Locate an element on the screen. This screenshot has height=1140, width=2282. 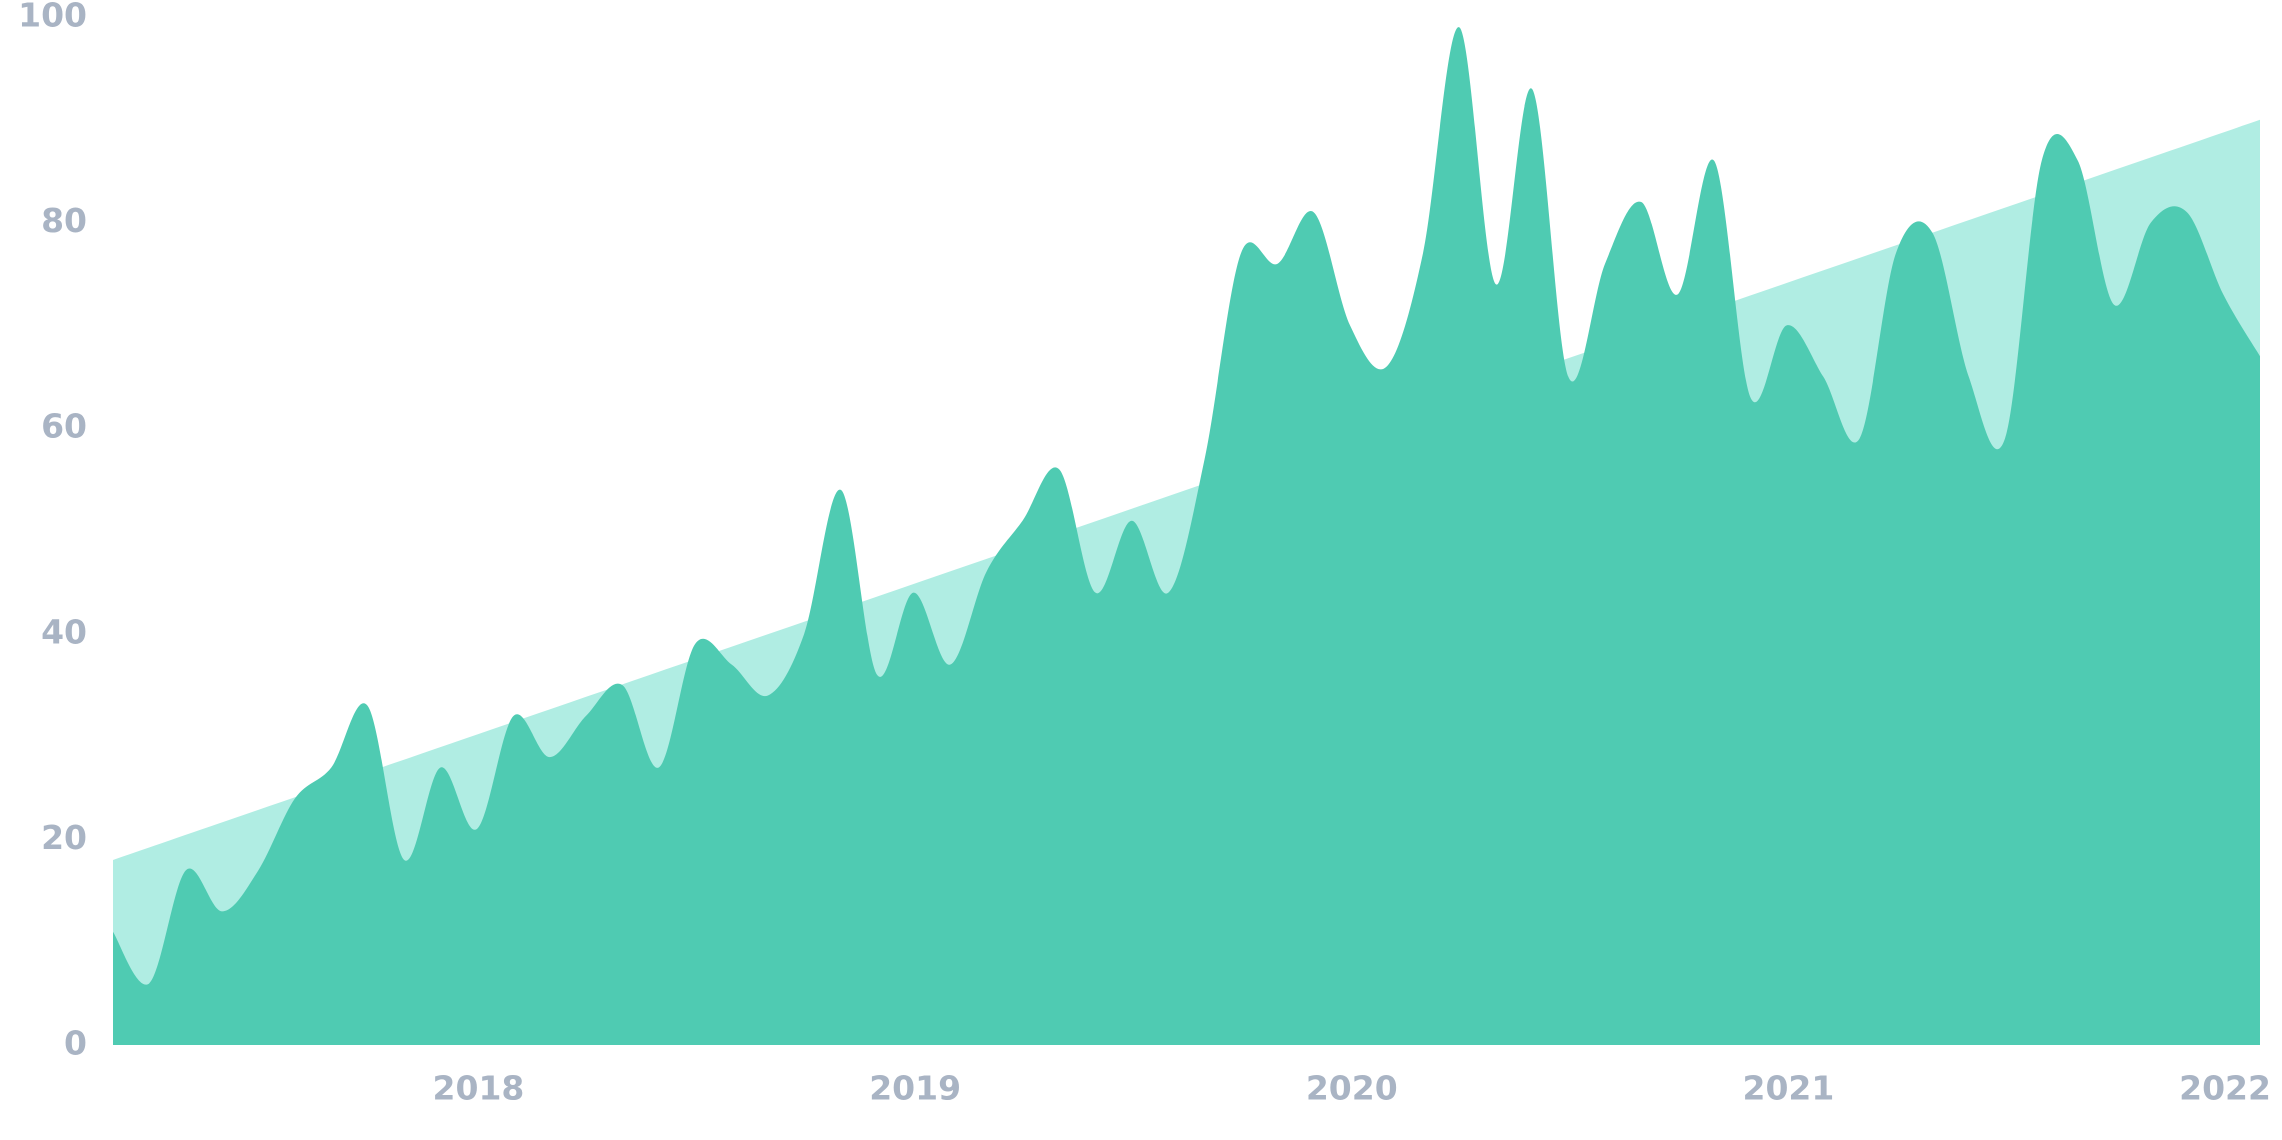
x-tick-label: 2019 is located at coordinates (915, 1088).